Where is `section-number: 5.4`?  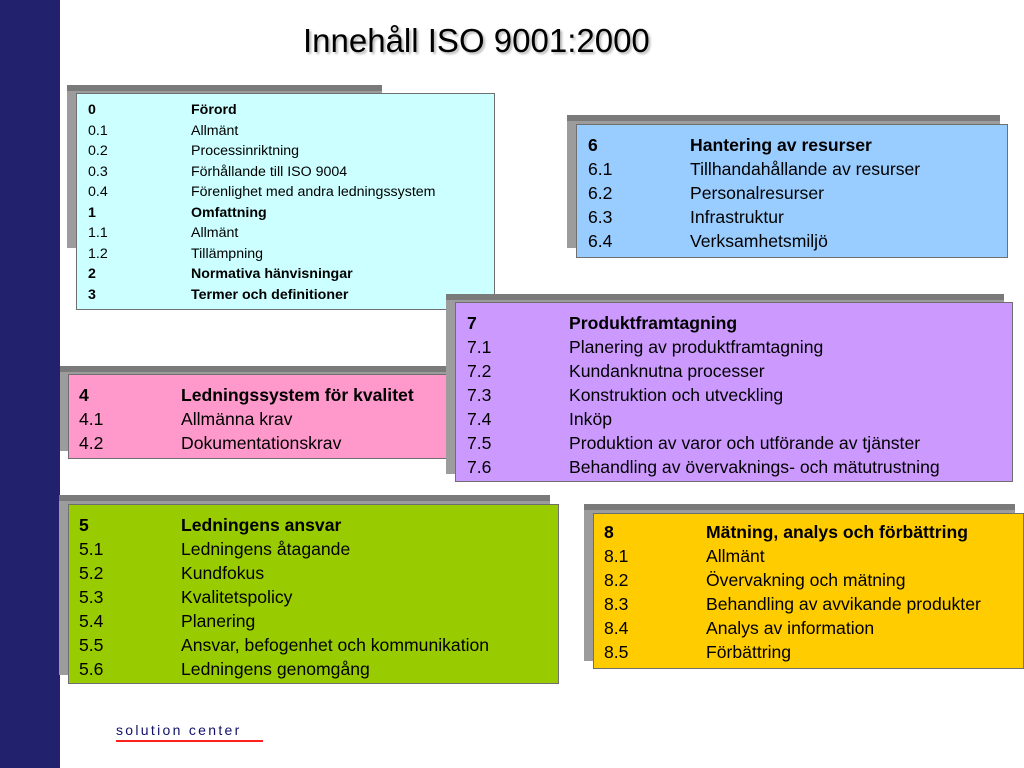
section-number: 5.4 is located at coordinates (91, 621).